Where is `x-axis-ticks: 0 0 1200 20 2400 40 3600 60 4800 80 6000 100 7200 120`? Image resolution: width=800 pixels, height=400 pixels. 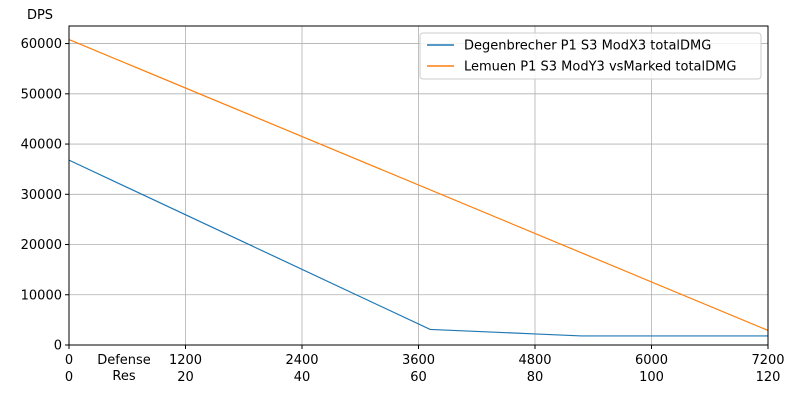
x-axis-ticks: 0 0 1200 20 2400 40 3600 60 4800 80 6000 100 7200 120 is located at coordinates (425, 365).